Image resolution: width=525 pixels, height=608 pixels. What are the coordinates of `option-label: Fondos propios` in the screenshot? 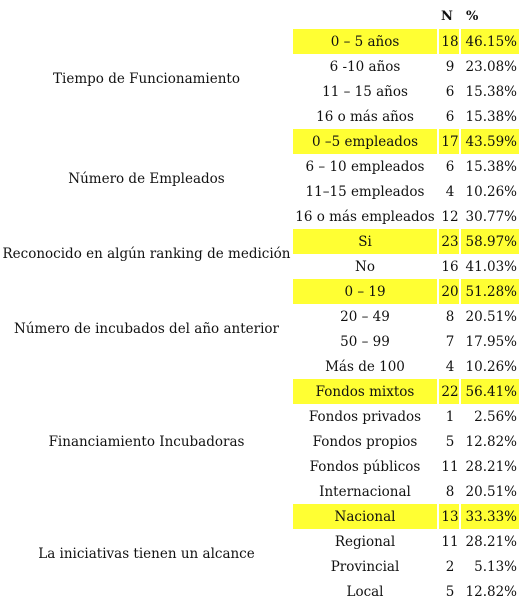 It's located at (365, 441).